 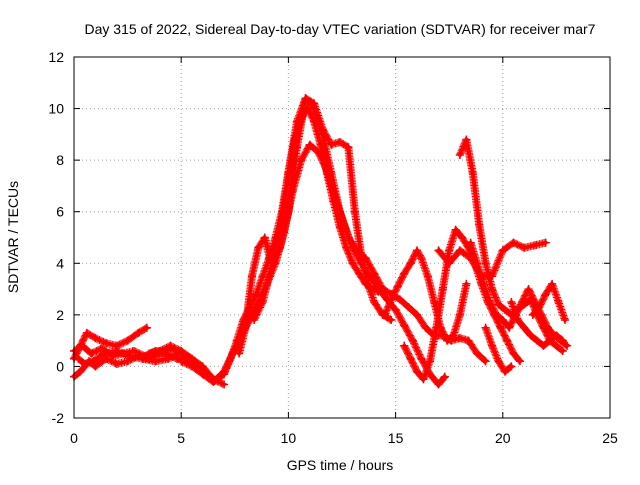 What do you see at coordinates (58, 418) in the screenshot?
I see `y-tick-label: -2` at bounding box center [58, 418].